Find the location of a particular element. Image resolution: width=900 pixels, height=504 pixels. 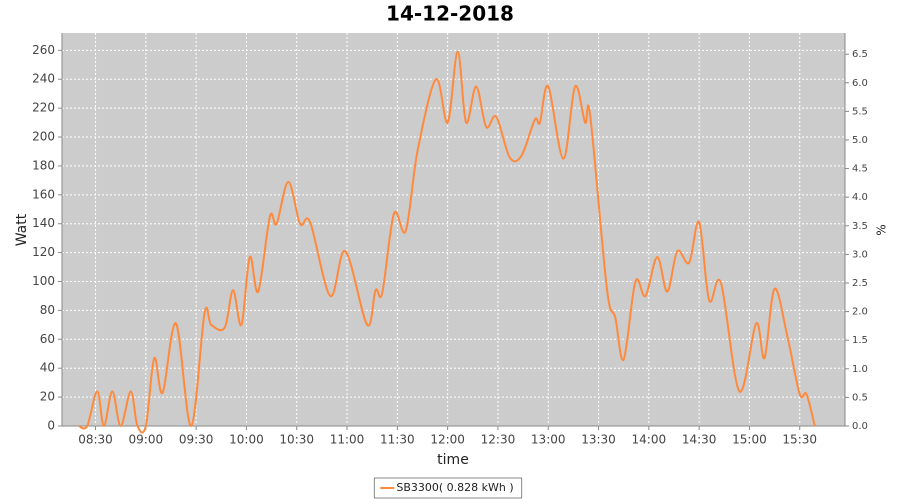

y-tick-label: 140 is located at coordinates (43, 223).